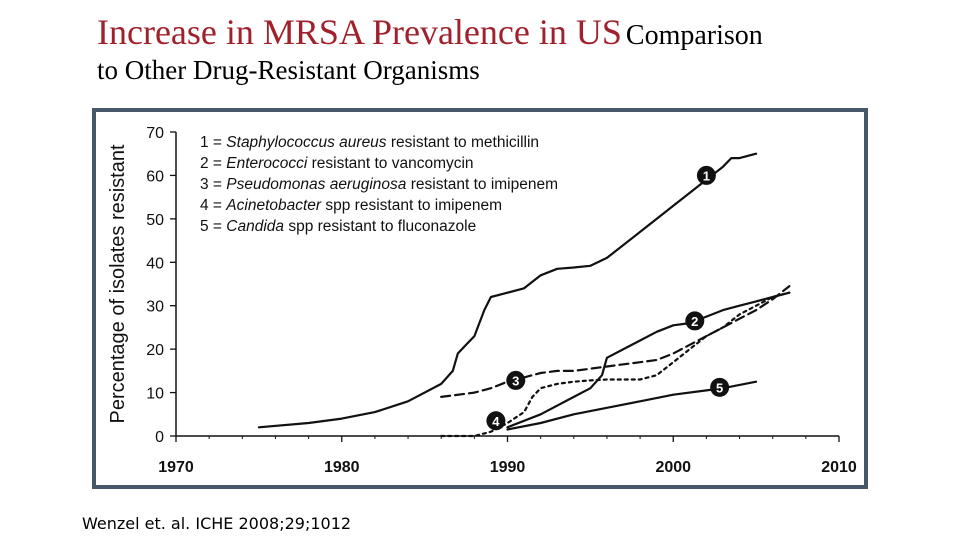 The image size is (960, 540). What do you see at coordinates (267, 163) in the screenshot?
I see `legend-organism: Enterococci` at bounding box center [267, 163].